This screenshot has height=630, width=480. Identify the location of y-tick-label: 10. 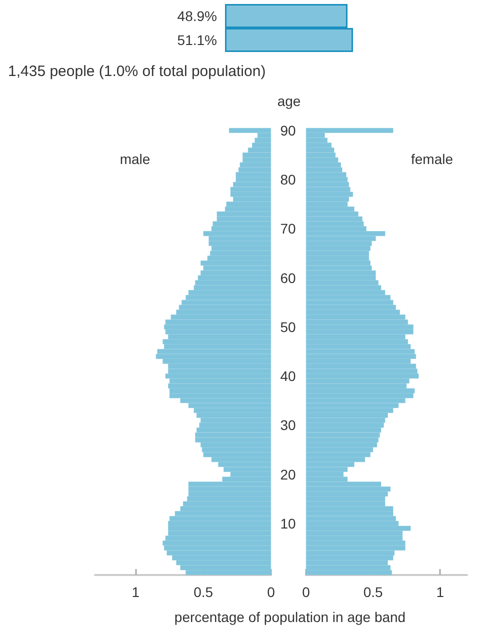
(288, 523).